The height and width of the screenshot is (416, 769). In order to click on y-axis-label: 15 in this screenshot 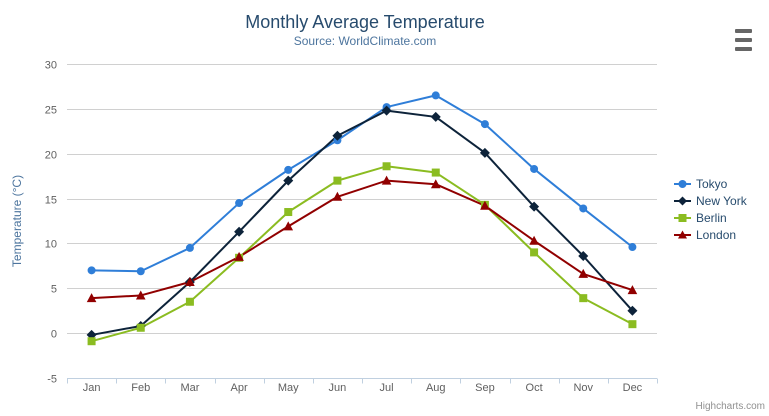, I will do `click(51, 201)`.